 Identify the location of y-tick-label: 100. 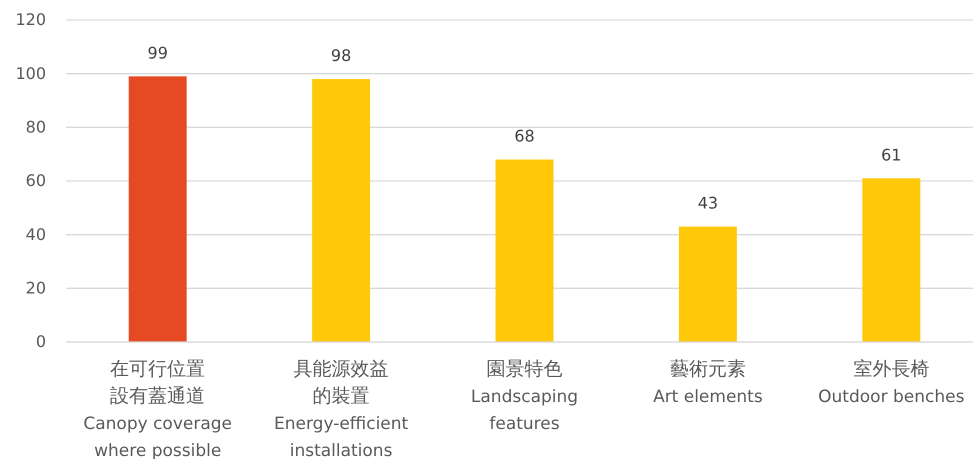
(30, 73).